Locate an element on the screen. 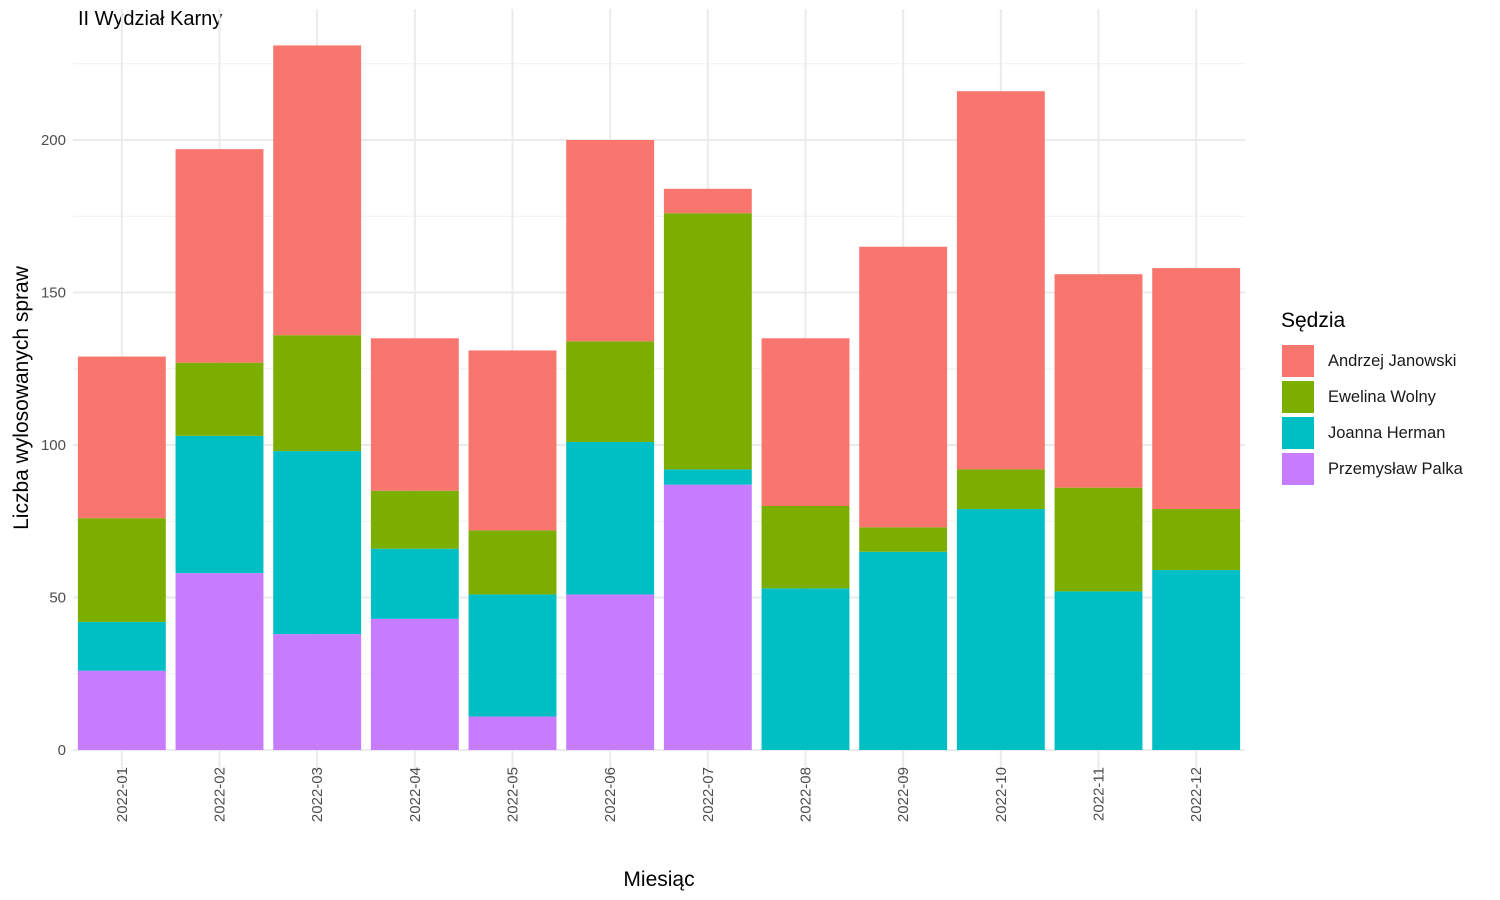 This screenshot has width=1500, height=900. legend-label: Andrzej Janowski is located at coordinates (1392, 360).